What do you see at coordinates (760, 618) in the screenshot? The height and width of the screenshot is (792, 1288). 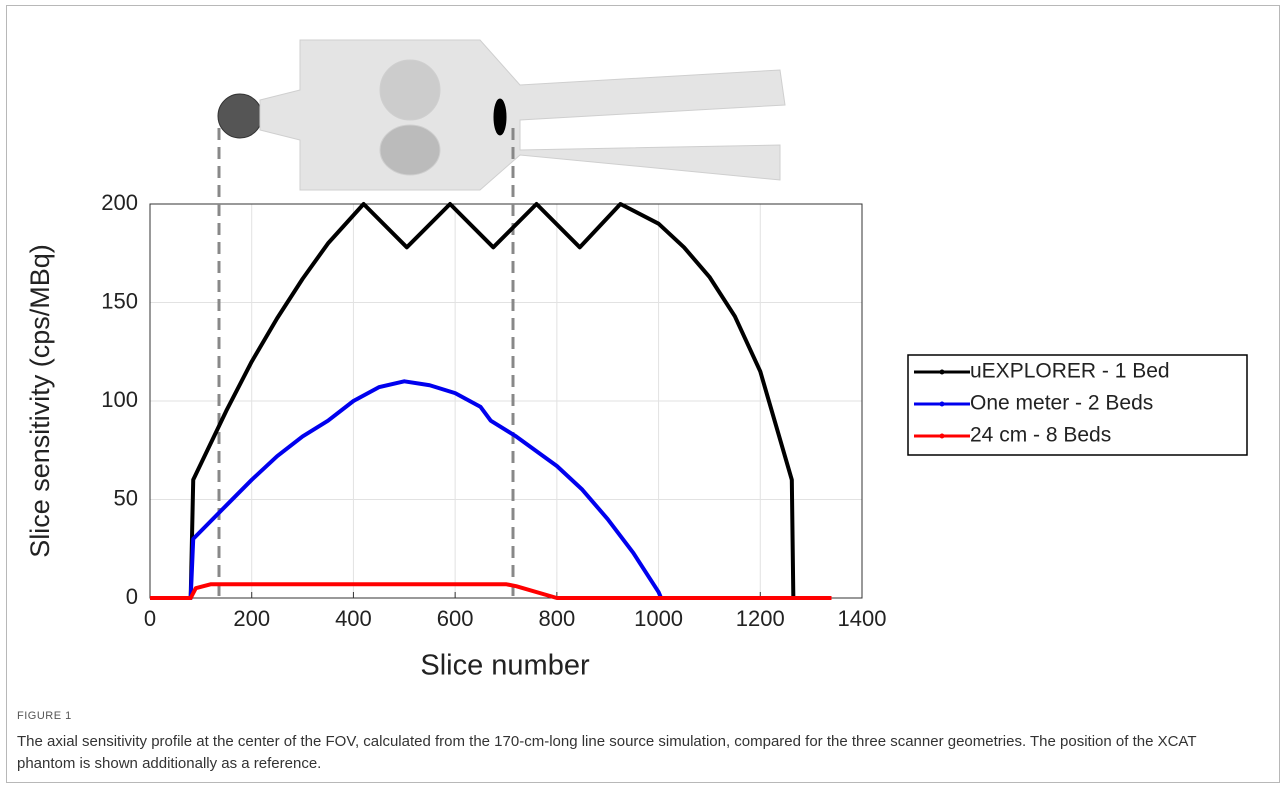 I see `x-tick-label: 1200` at bounding box center [760, 618].